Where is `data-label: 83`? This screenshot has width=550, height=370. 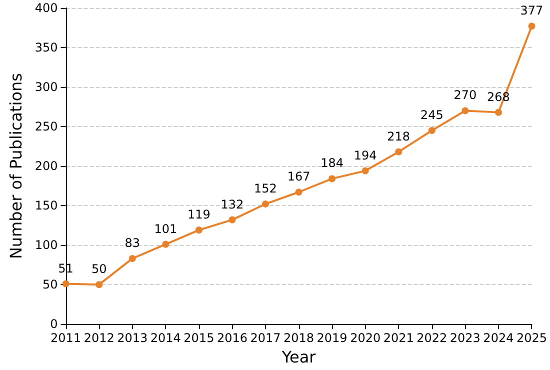 data-label: 83 is located at coordinates (132, 243).